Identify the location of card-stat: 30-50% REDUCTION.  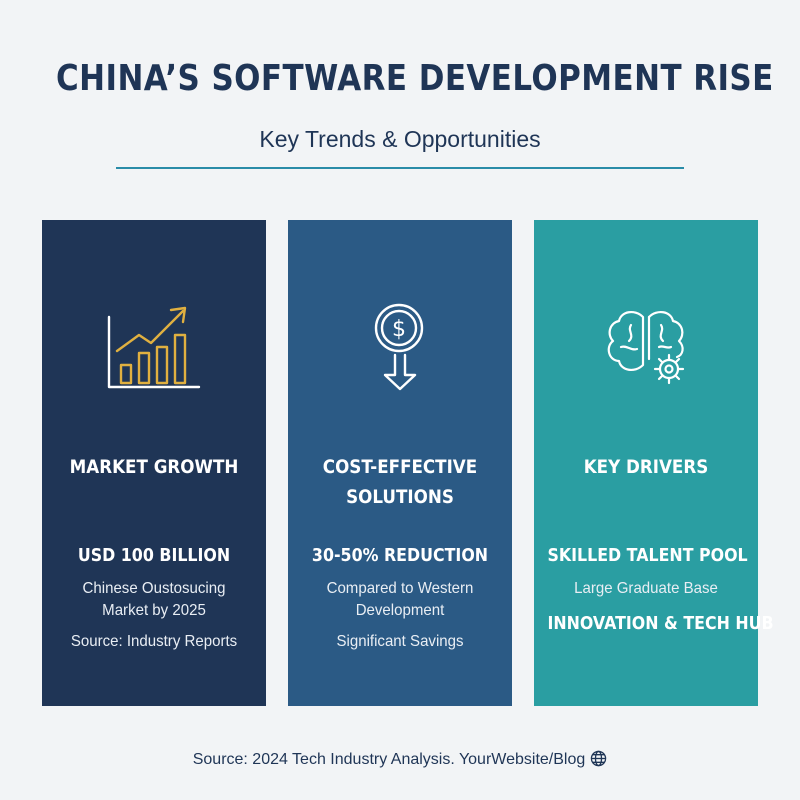
(400, 555).